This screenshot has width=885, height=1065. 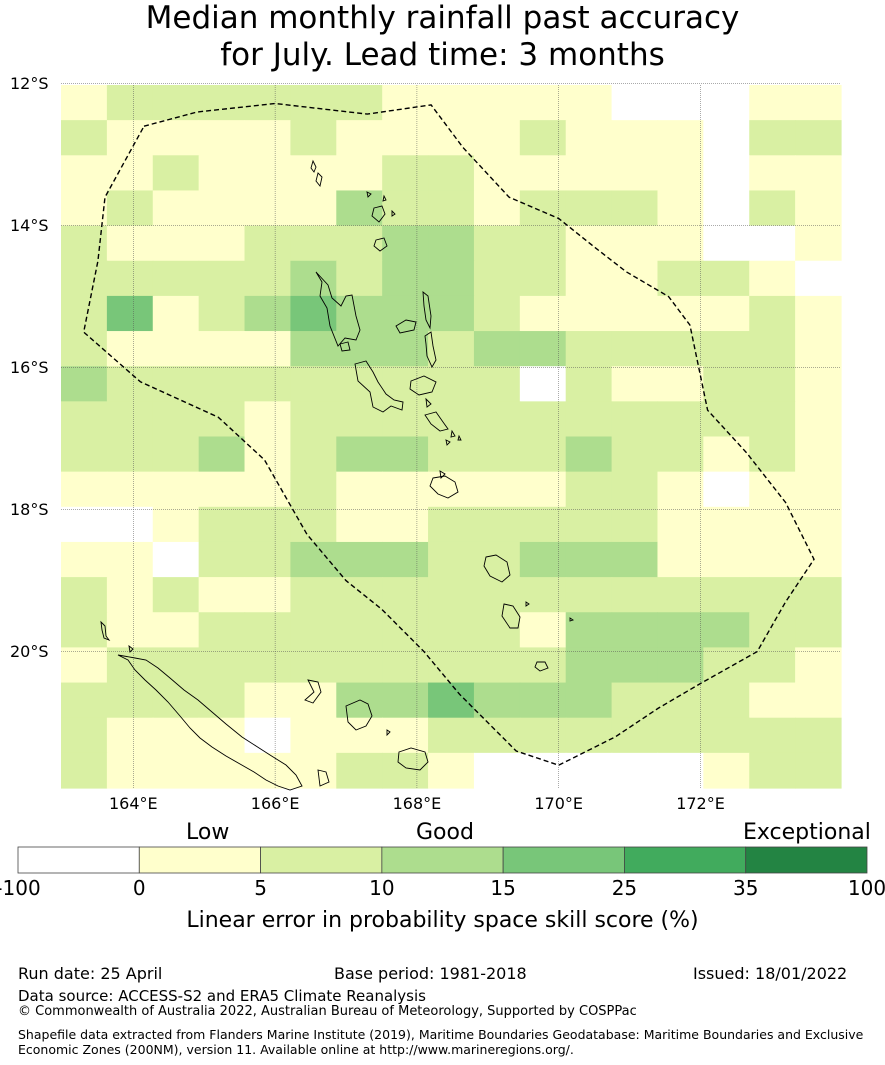 I want to click on island-paama, so click(x=428, y=402).